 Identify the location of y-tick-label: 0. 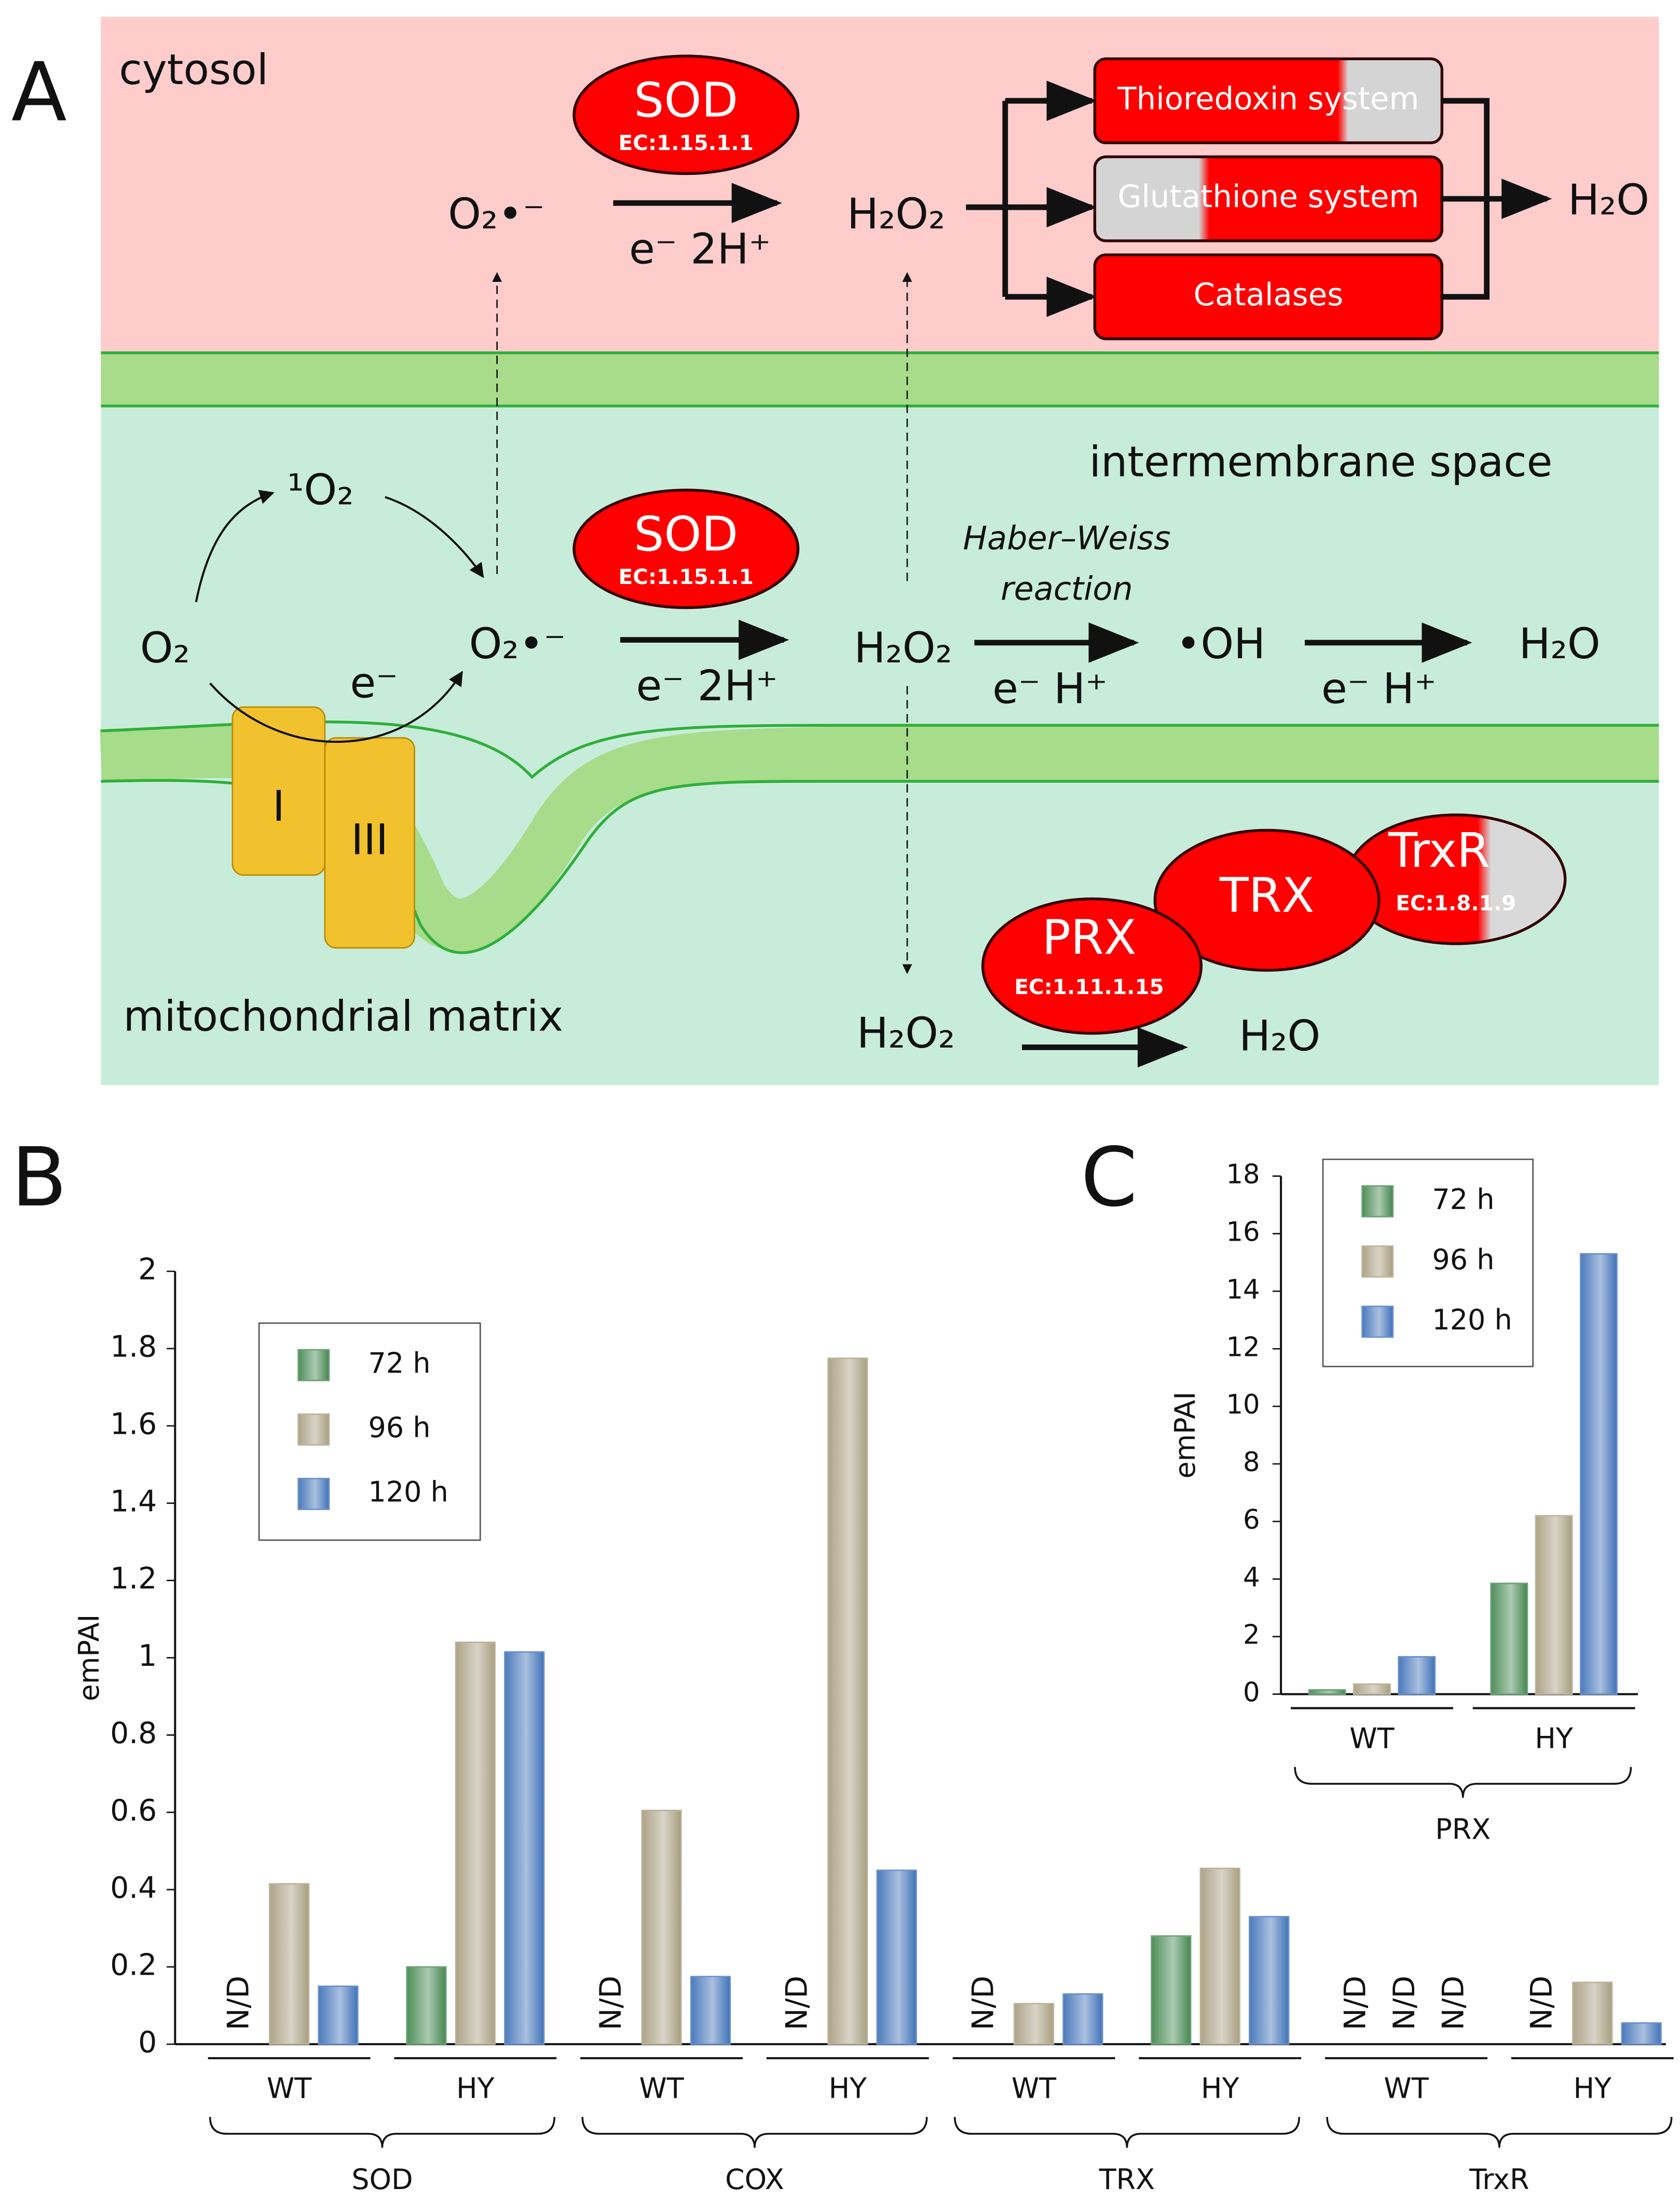
(147, 2043).